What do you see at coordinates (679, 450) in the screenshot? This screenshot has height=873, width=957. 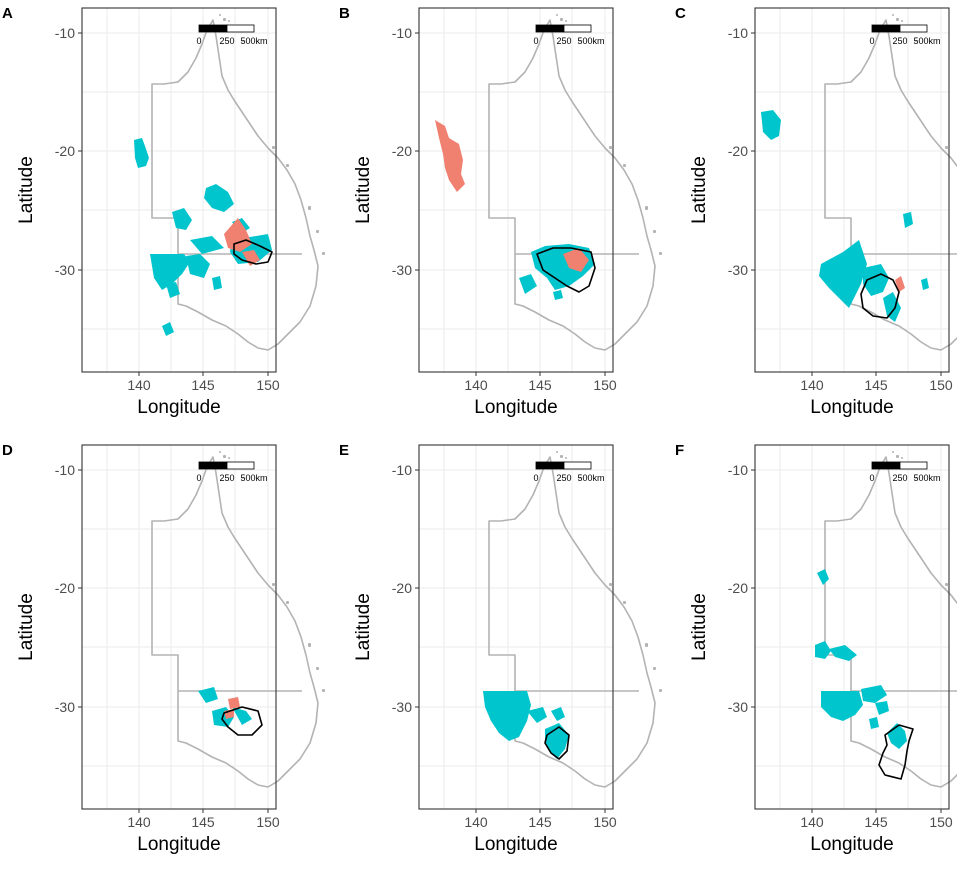 I see `panel-label: F` at bounding box center [679, 450].